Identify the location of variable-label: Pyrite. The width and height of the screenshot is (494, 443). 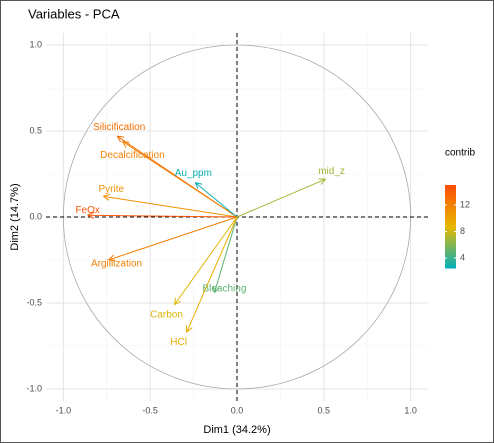
(112, 189).